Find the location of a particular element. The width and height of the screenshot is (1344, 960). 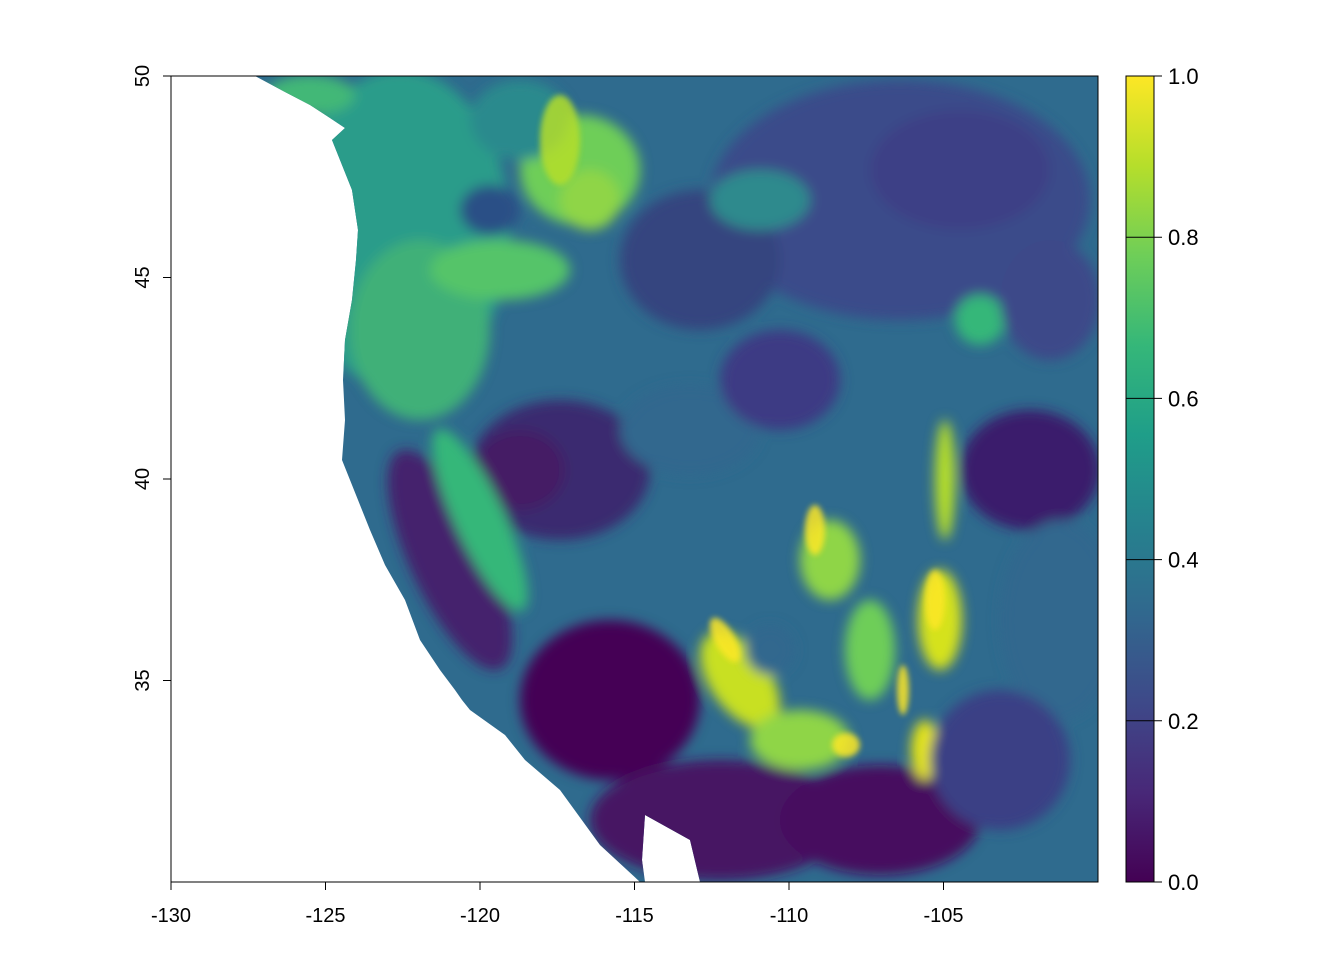

x-axis: -130 -125 -120 -115 -110 -105 is located at coordinates (557, 904).